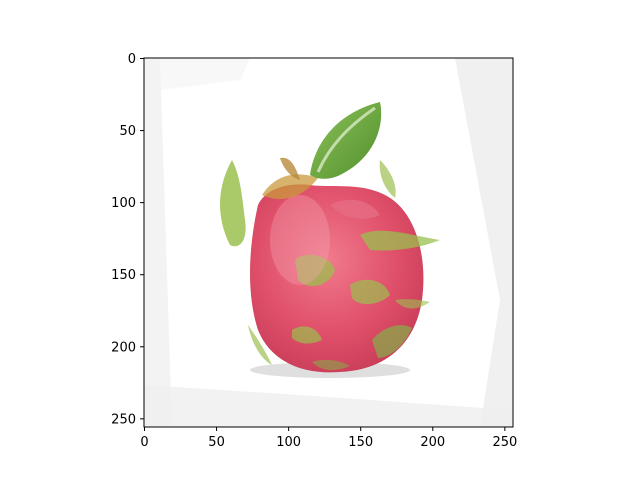 The image size is (640, 480). Describe the element at coordinates (158, 242) in the screenshot. I see `background-band-left` at that location.